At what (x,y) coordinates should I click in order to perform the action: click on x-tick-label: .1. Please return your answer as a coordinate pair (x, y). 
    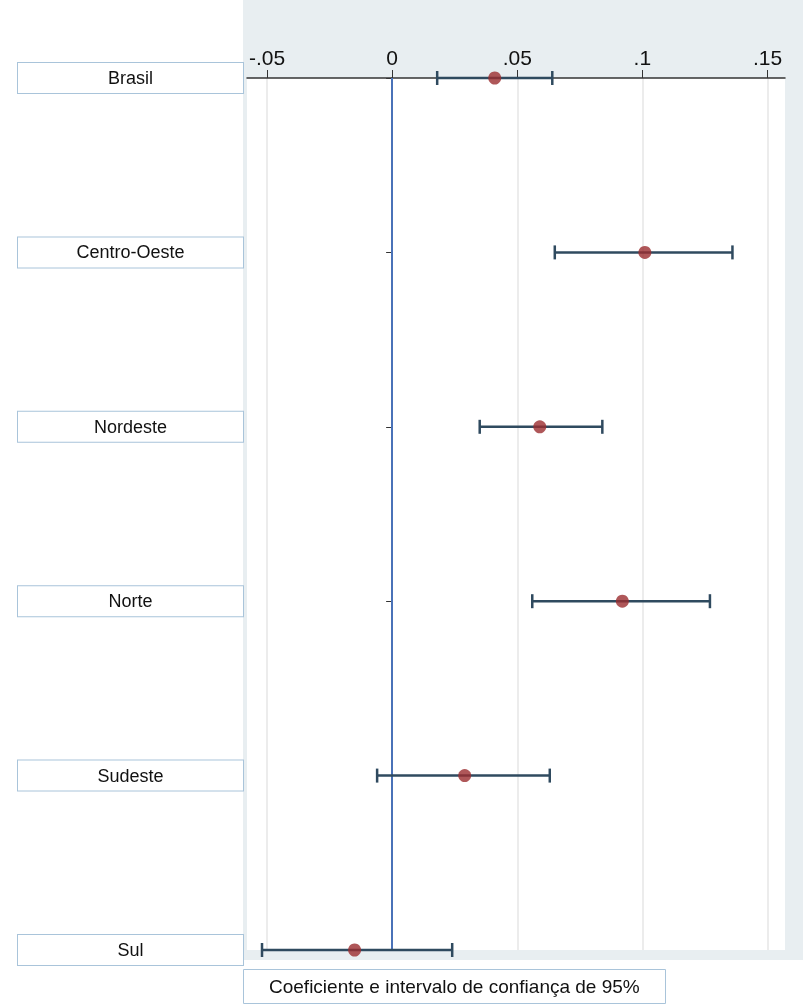
    Looking at the image, I should click on (642, 57).